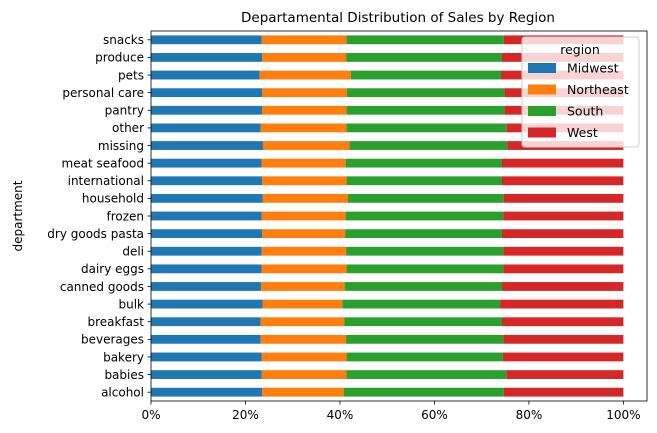 The width and height of the screenshot is (657, 433). I want to click on y-tick-label: other, so click(128, 128).